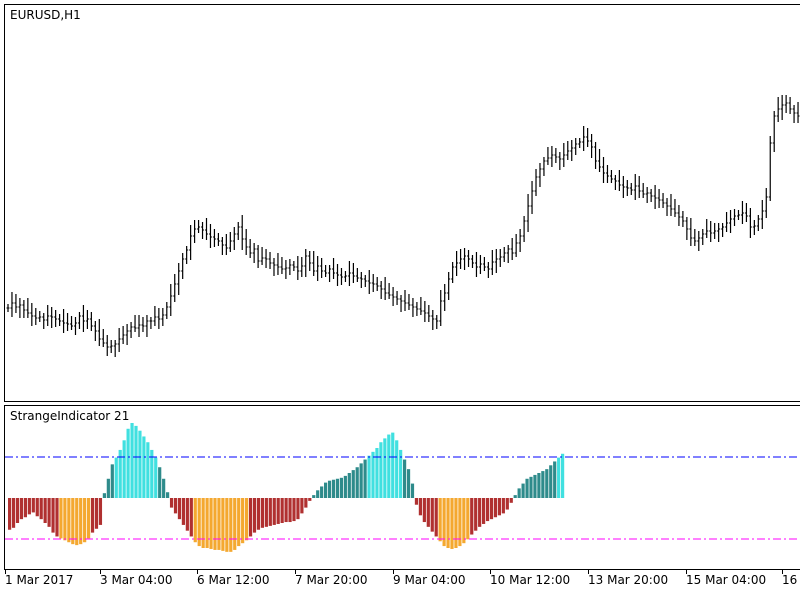 Image resolution: width=800 pixels, height=600 pixels. Describe the element at coordinates (628, 580) in the screenshot. I see `time-tick-label: 13 Mar 20:00` at that location.